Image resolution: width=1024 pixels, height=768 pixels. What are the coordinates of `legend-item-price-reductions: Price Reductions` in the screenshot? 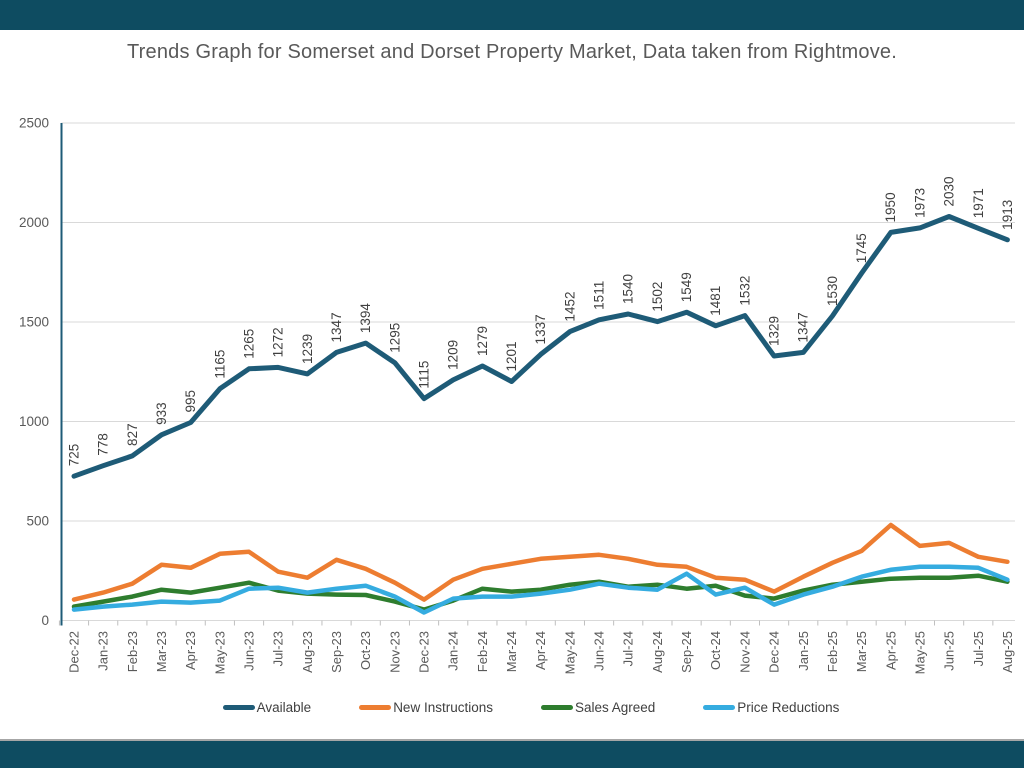 It's located at (771, 707).